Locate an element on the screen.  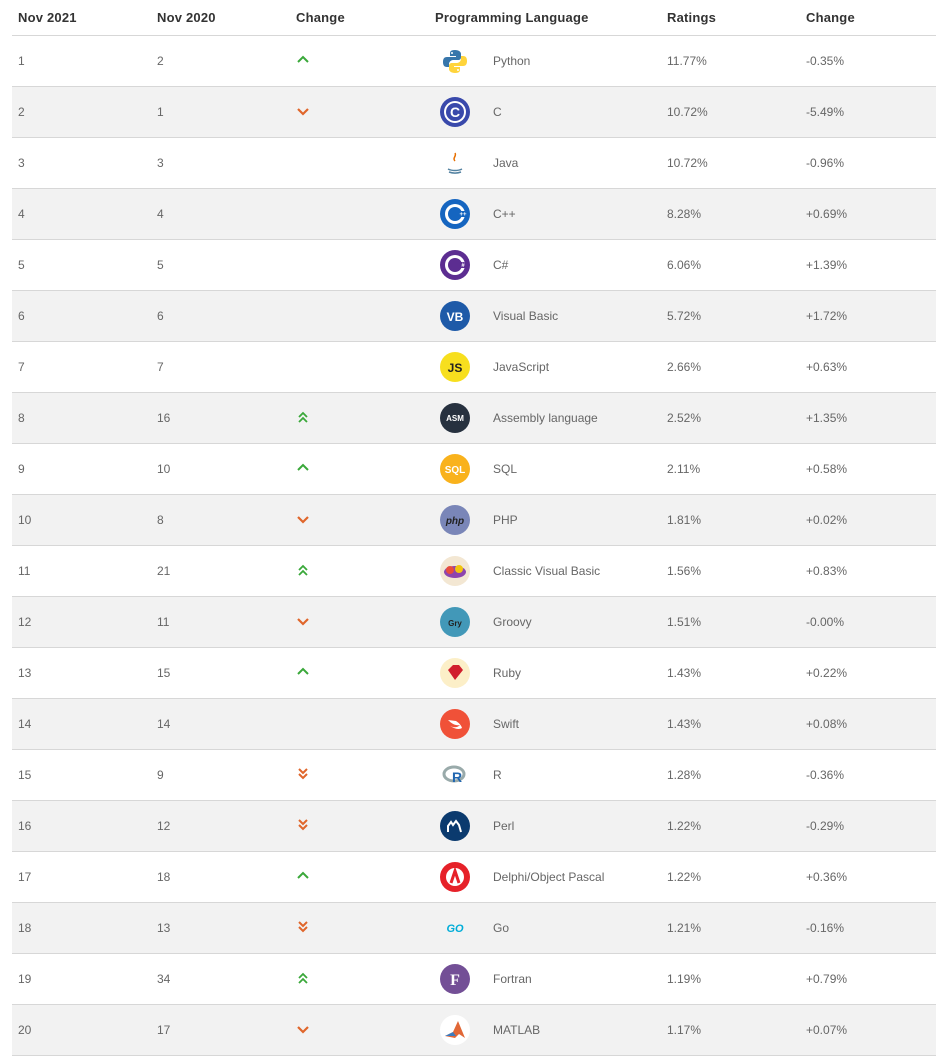
rating-change-value: +1.72% is located at coordinates (827, 316).